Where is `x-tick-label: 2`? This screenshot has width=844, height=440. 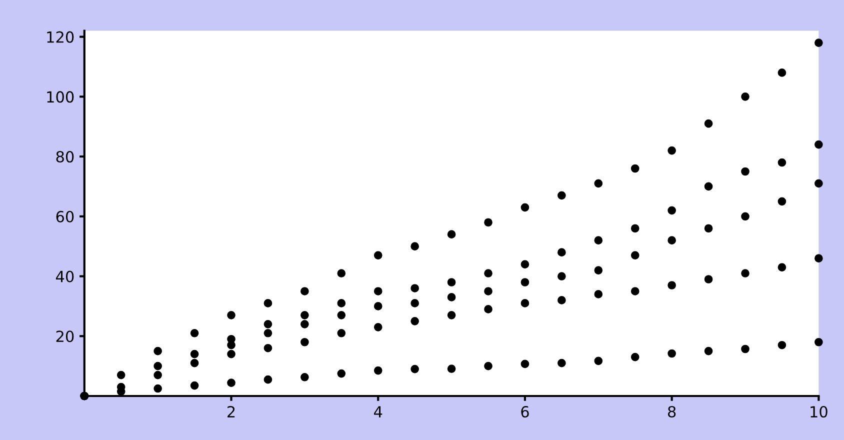
x-tick-label: 2 is located at coordinates (231, 412).